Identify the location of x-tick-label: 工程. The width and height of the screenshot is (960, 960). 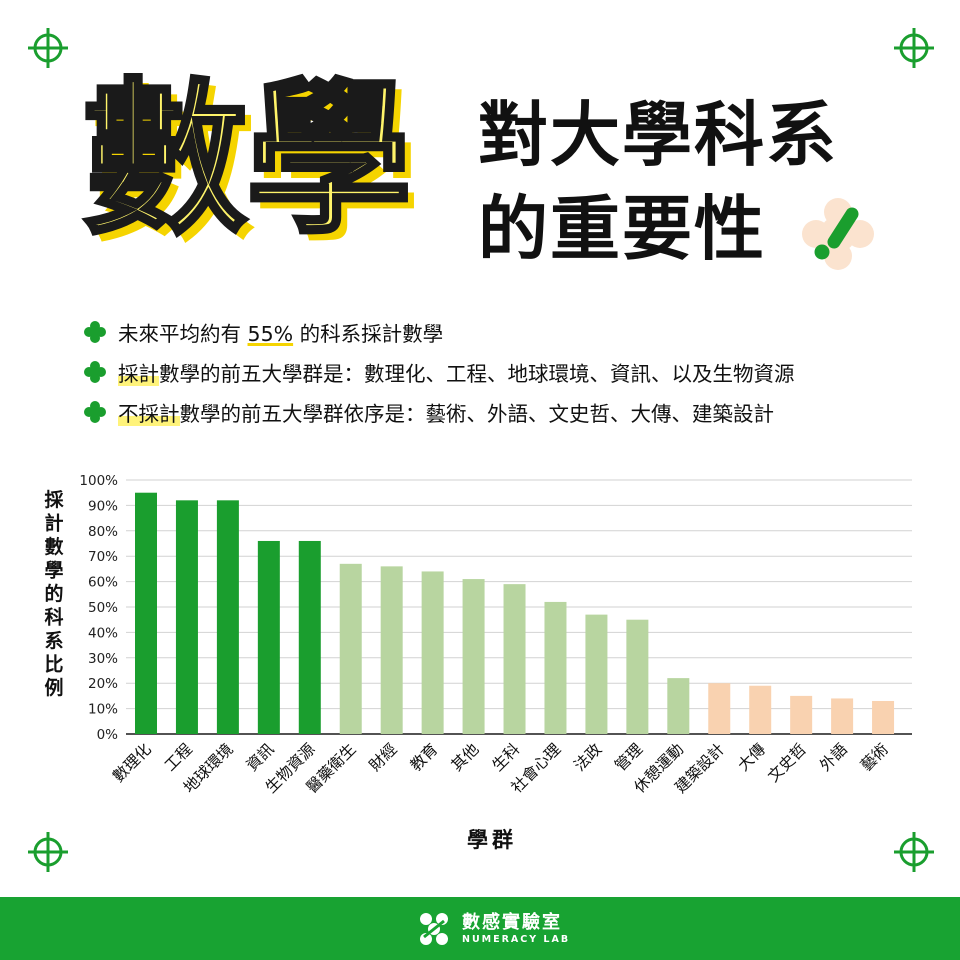
(178, 757).